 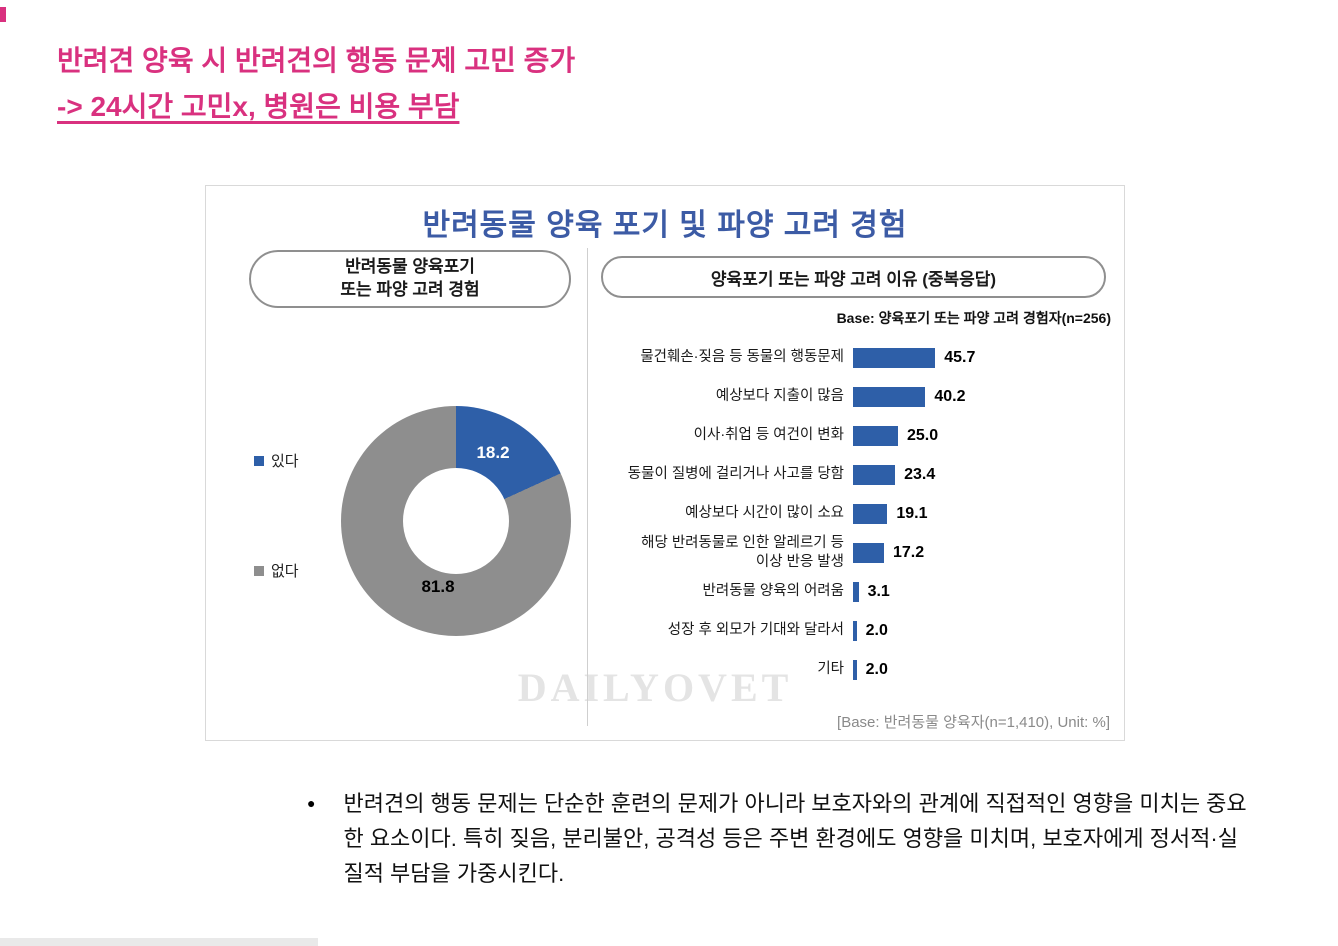 I want to click on bar-row: 성장 후 외모가 기대와 달라서 2.0, so click(x=858, y=630).